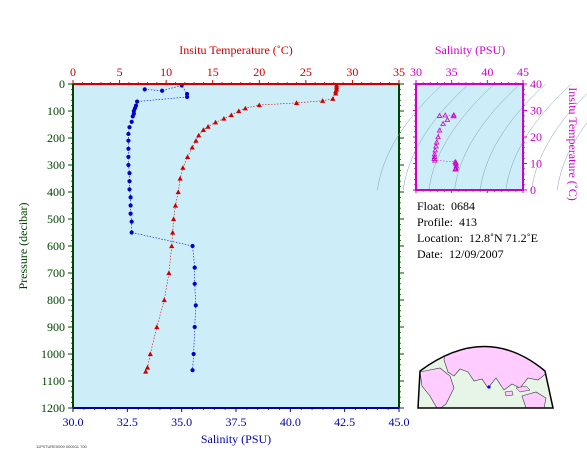 The height and width of the screenshot is (468, 587). Describe the element at coordinates (56, 300) in the screenshot. I see `pressure-tick-label: 800` at that location.